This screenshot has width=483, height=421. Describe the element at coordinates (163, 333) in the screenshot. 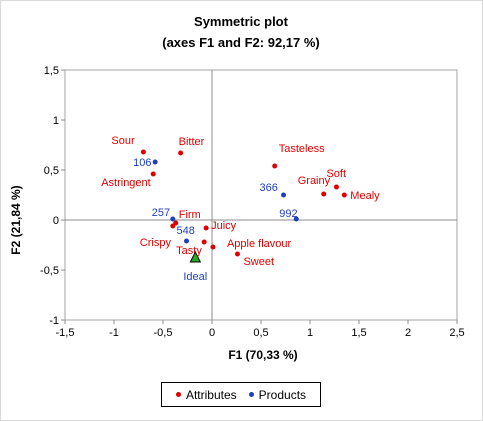

I see `x-tick-label: -0,5` at that location.